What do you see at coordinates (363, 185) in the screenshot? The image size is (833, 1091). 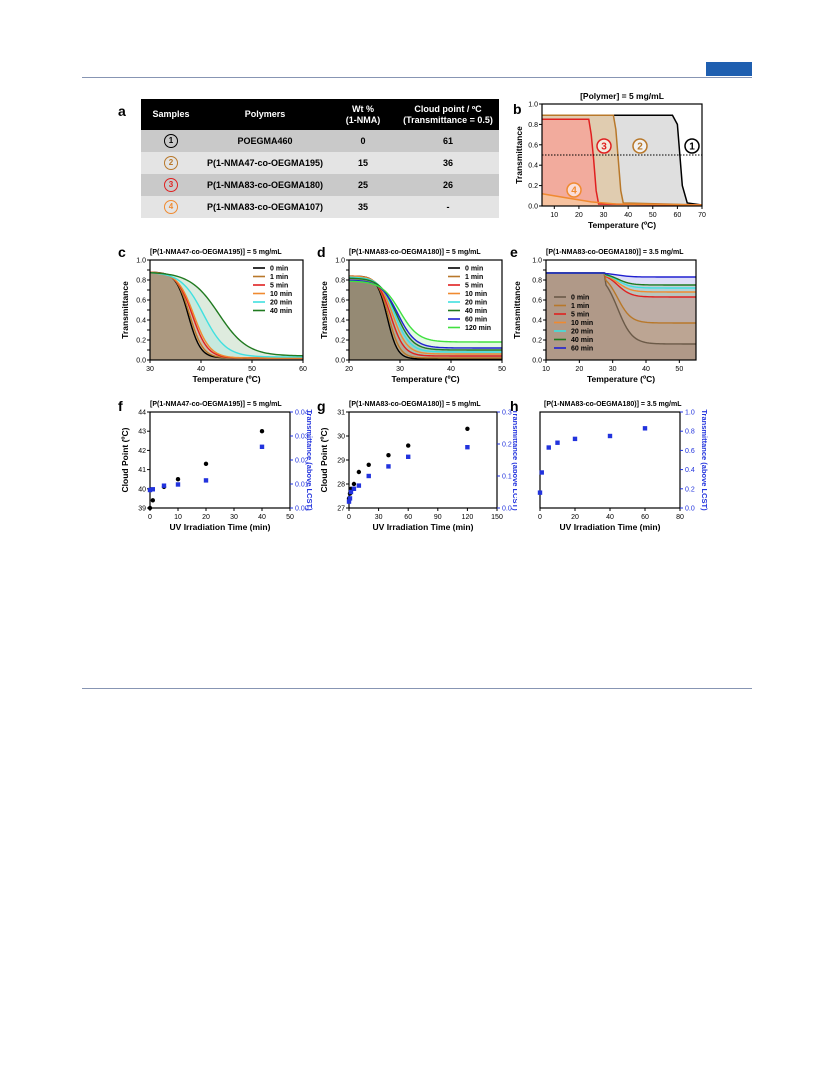 I see `wt-cell: 25` at bounding box center [363, 185].